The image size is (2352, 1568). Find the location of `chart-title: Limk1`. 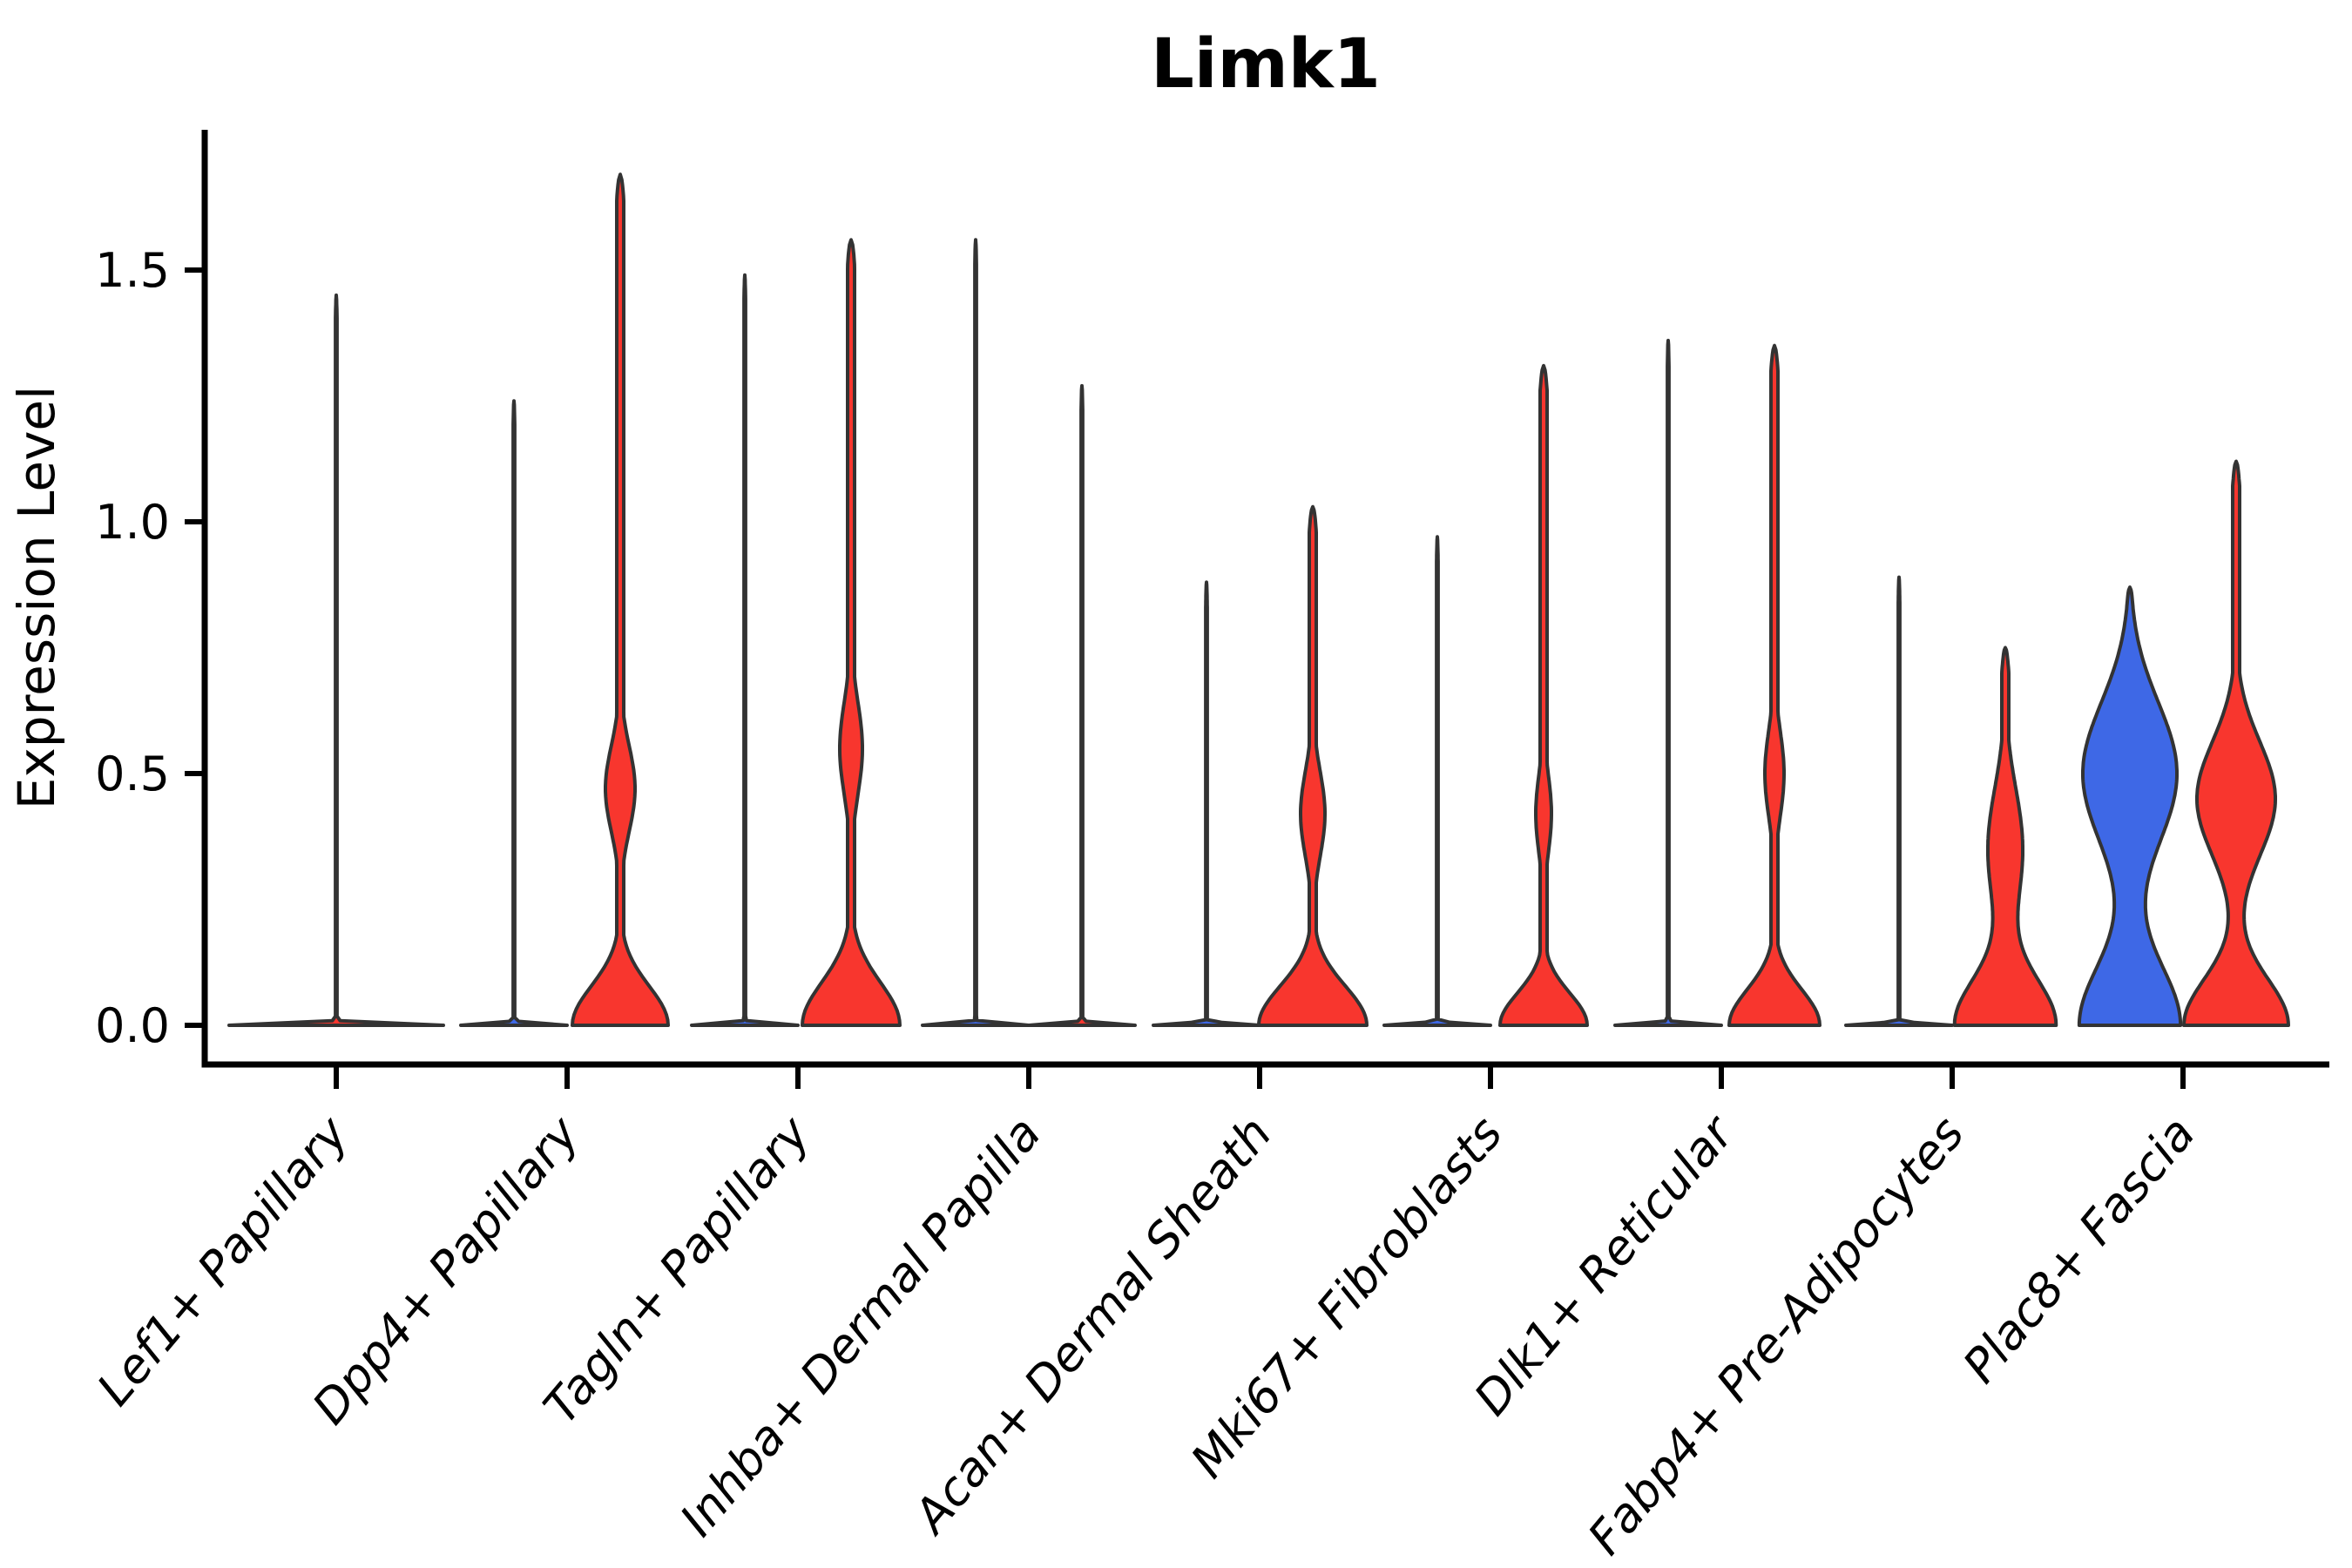

chart-title: Limk1 is located at coordinates (1266, 64).